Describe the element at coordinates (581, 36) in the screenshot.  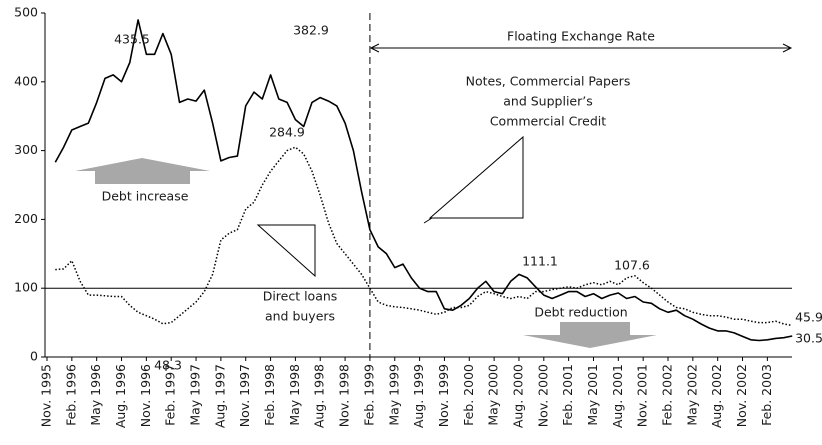
I see `period-label: Floating Exchange Rate` at that location.